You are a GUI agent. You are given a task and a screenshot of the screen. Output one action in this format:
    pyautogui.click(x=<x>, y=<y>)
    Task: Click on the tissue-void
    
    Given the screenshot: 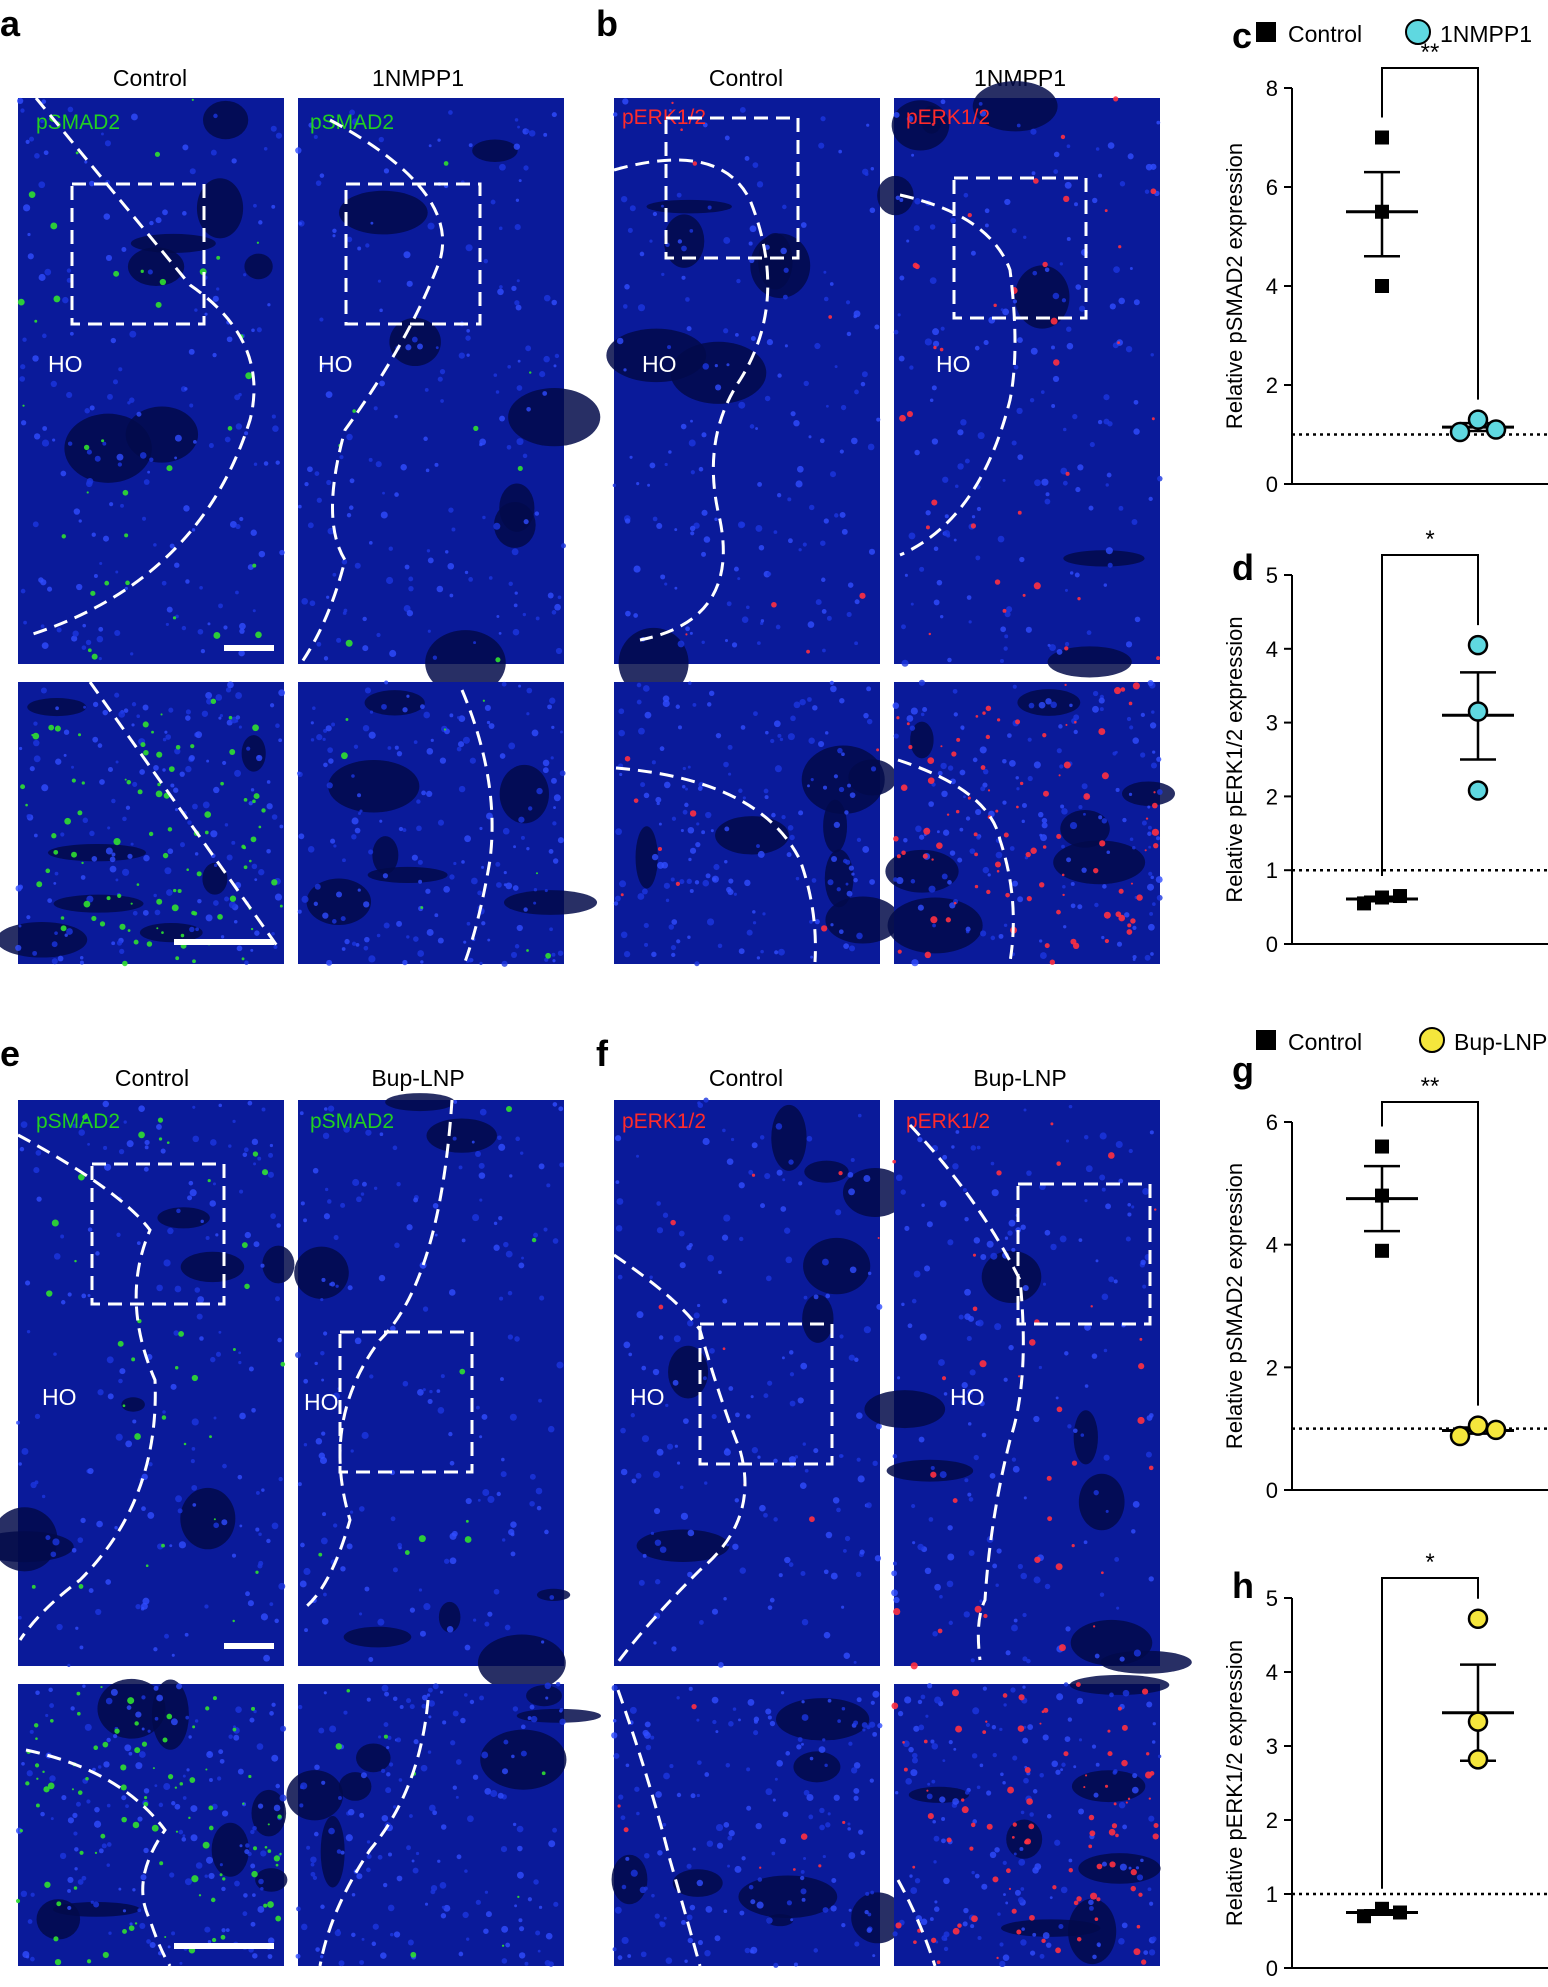 What is the action you would take?
    pyautogui.click(x=1042, y=297)
    